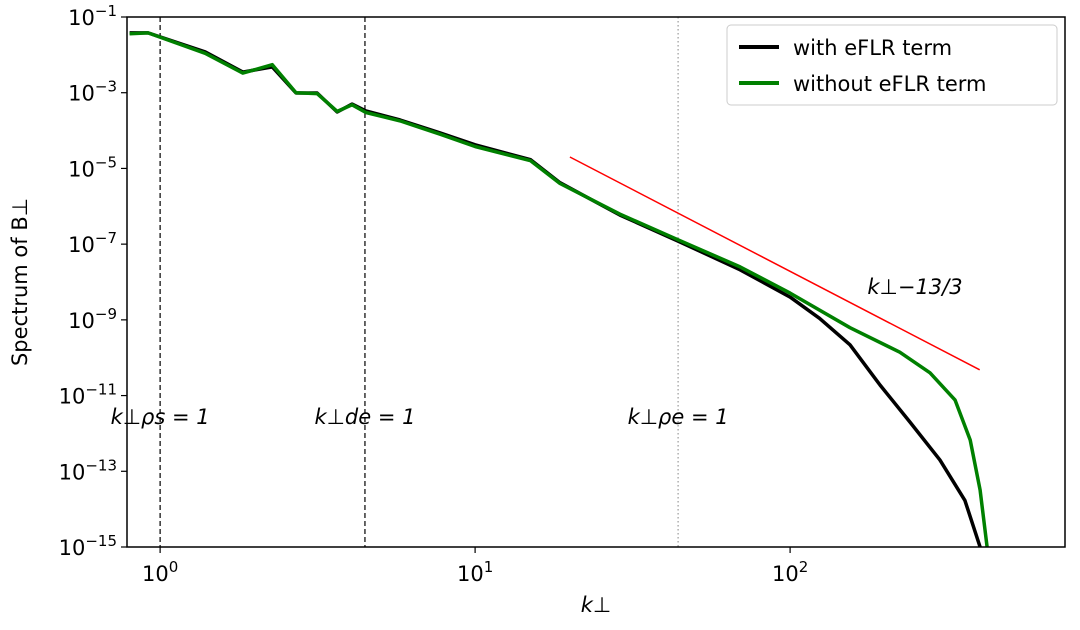 This screenshot has height=630, width=1080. I want to click on x-axis-label: k⊥, so click(596, 605).